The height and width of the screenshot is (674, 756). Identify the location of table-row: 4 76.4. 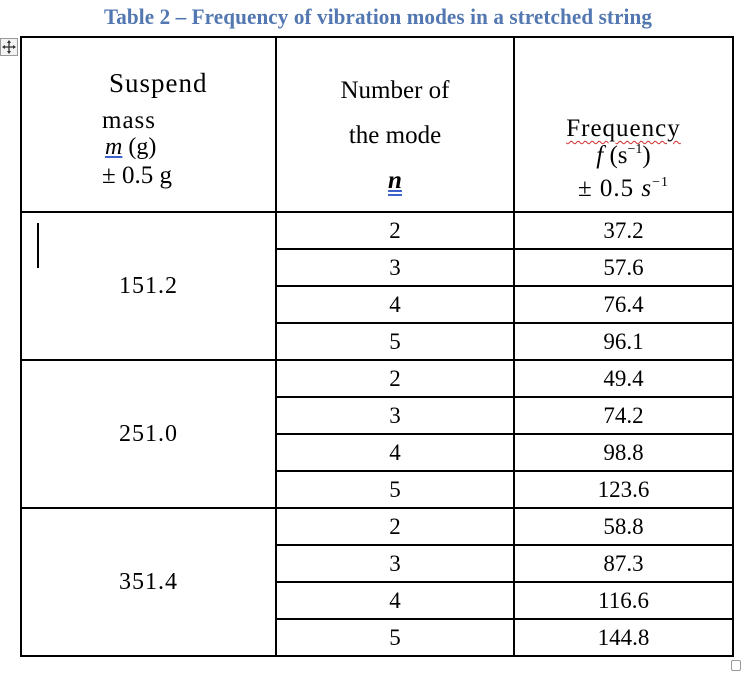
(377, 304).